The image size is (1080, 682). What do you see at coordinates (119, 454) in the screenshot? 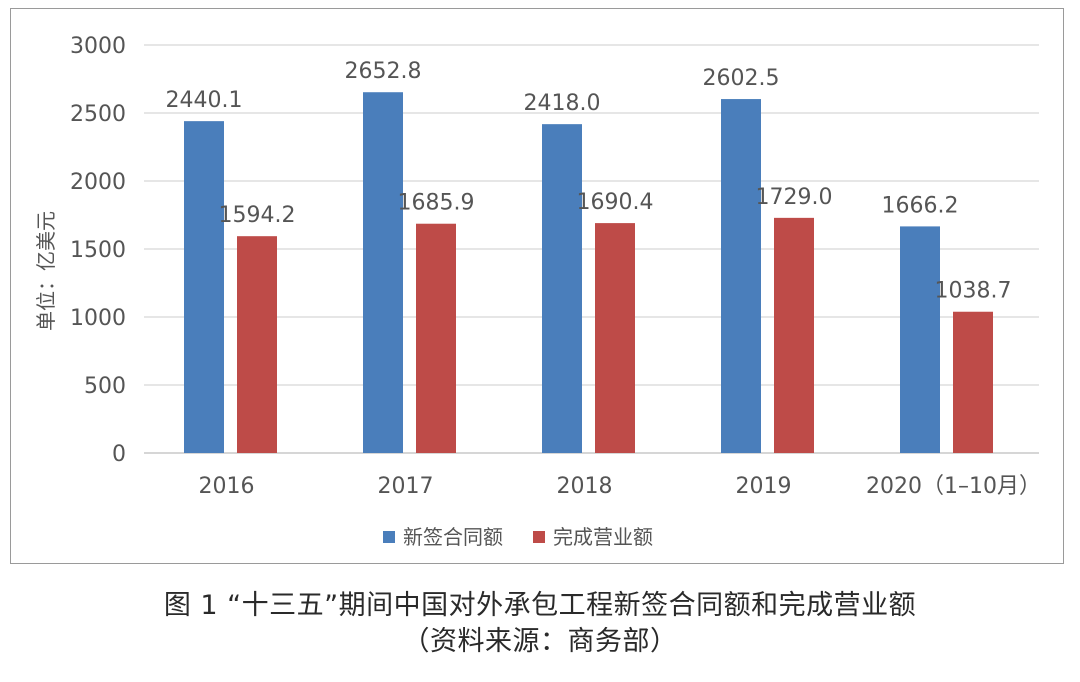
I see `y-tick-label: 0` at bounding box center [119, 454].